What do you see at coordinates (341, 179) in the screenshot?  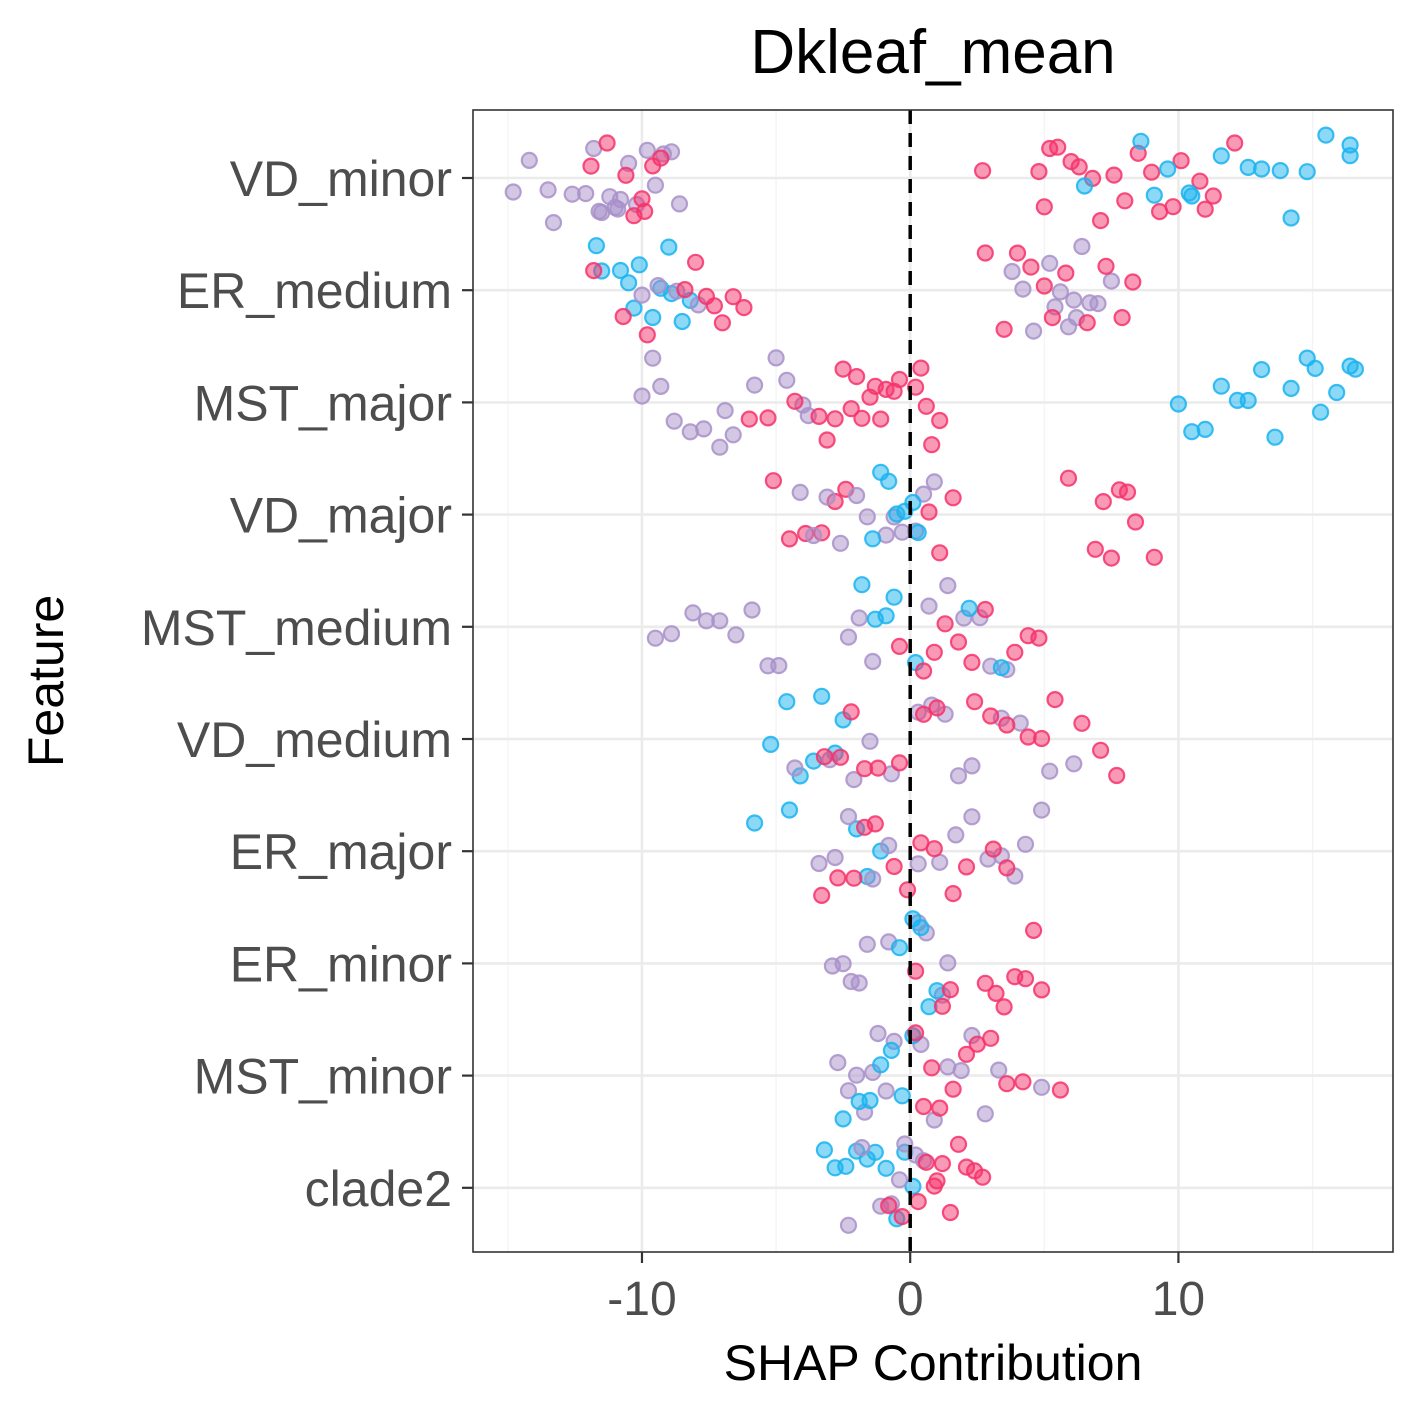 I see `y-tick-label: VD_minor` at bounding box center [341, 179].